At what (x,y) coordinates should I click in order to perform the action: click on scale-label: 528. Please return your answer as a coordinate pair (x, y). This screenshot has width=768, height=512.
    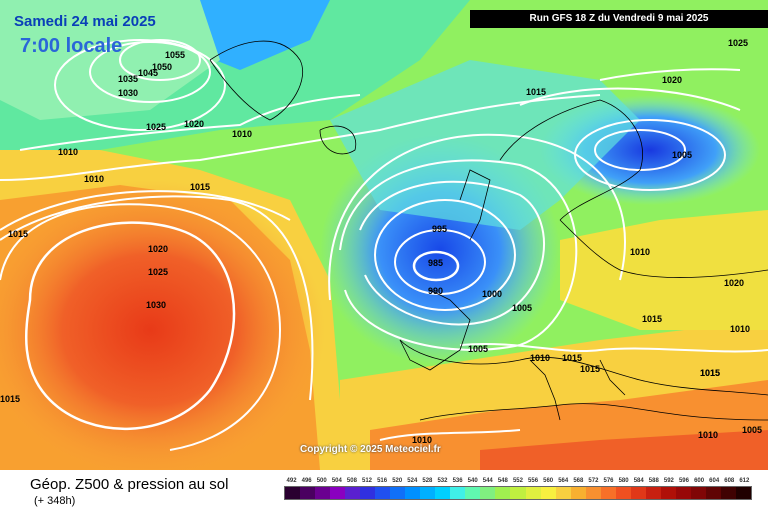
    Looking at the image, I should click on (427, 481).